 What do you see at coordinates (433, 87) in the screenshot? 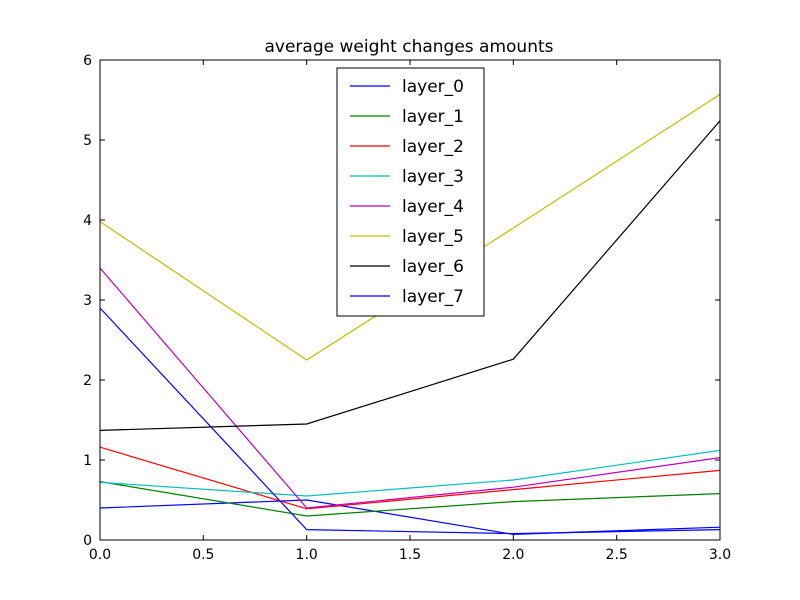
I see `legend-label-layer-0: layer_0` at bounding box center [433, 87].